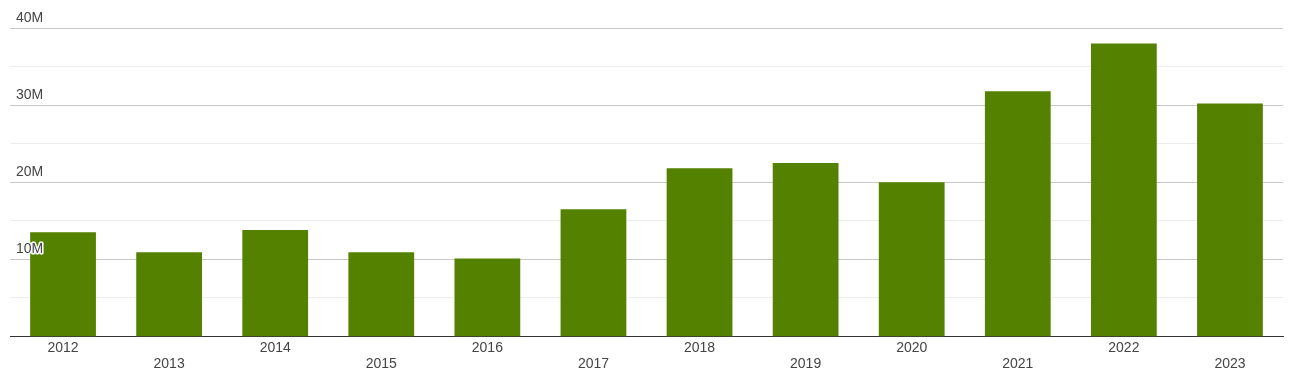 The width and height of the screenshot is (1293, 384). I want to click on x-tick-label: 2016, so click(487, 346).